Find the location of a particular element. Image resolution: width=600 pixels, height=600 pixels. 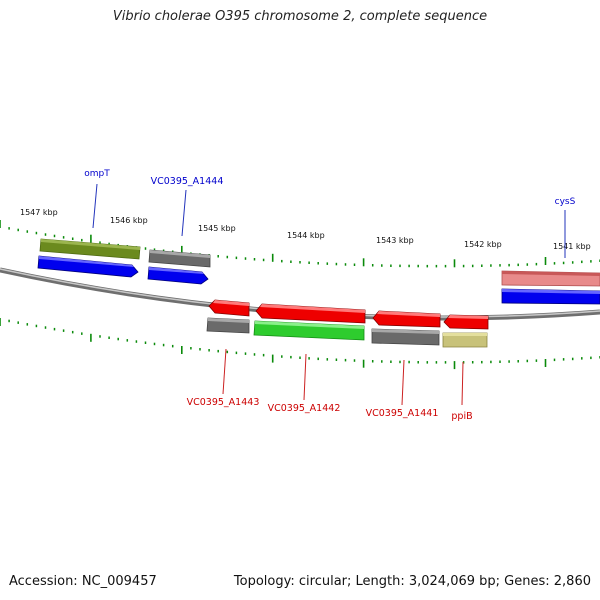

ruler-label-1544: 1544 kbp is located at coordinates (306, 235).